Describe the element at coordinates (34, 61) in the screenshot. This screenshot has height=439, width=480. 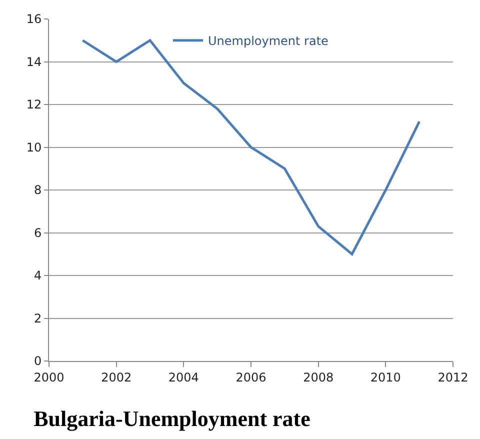
I see `y-tick-label: 14` at that location.